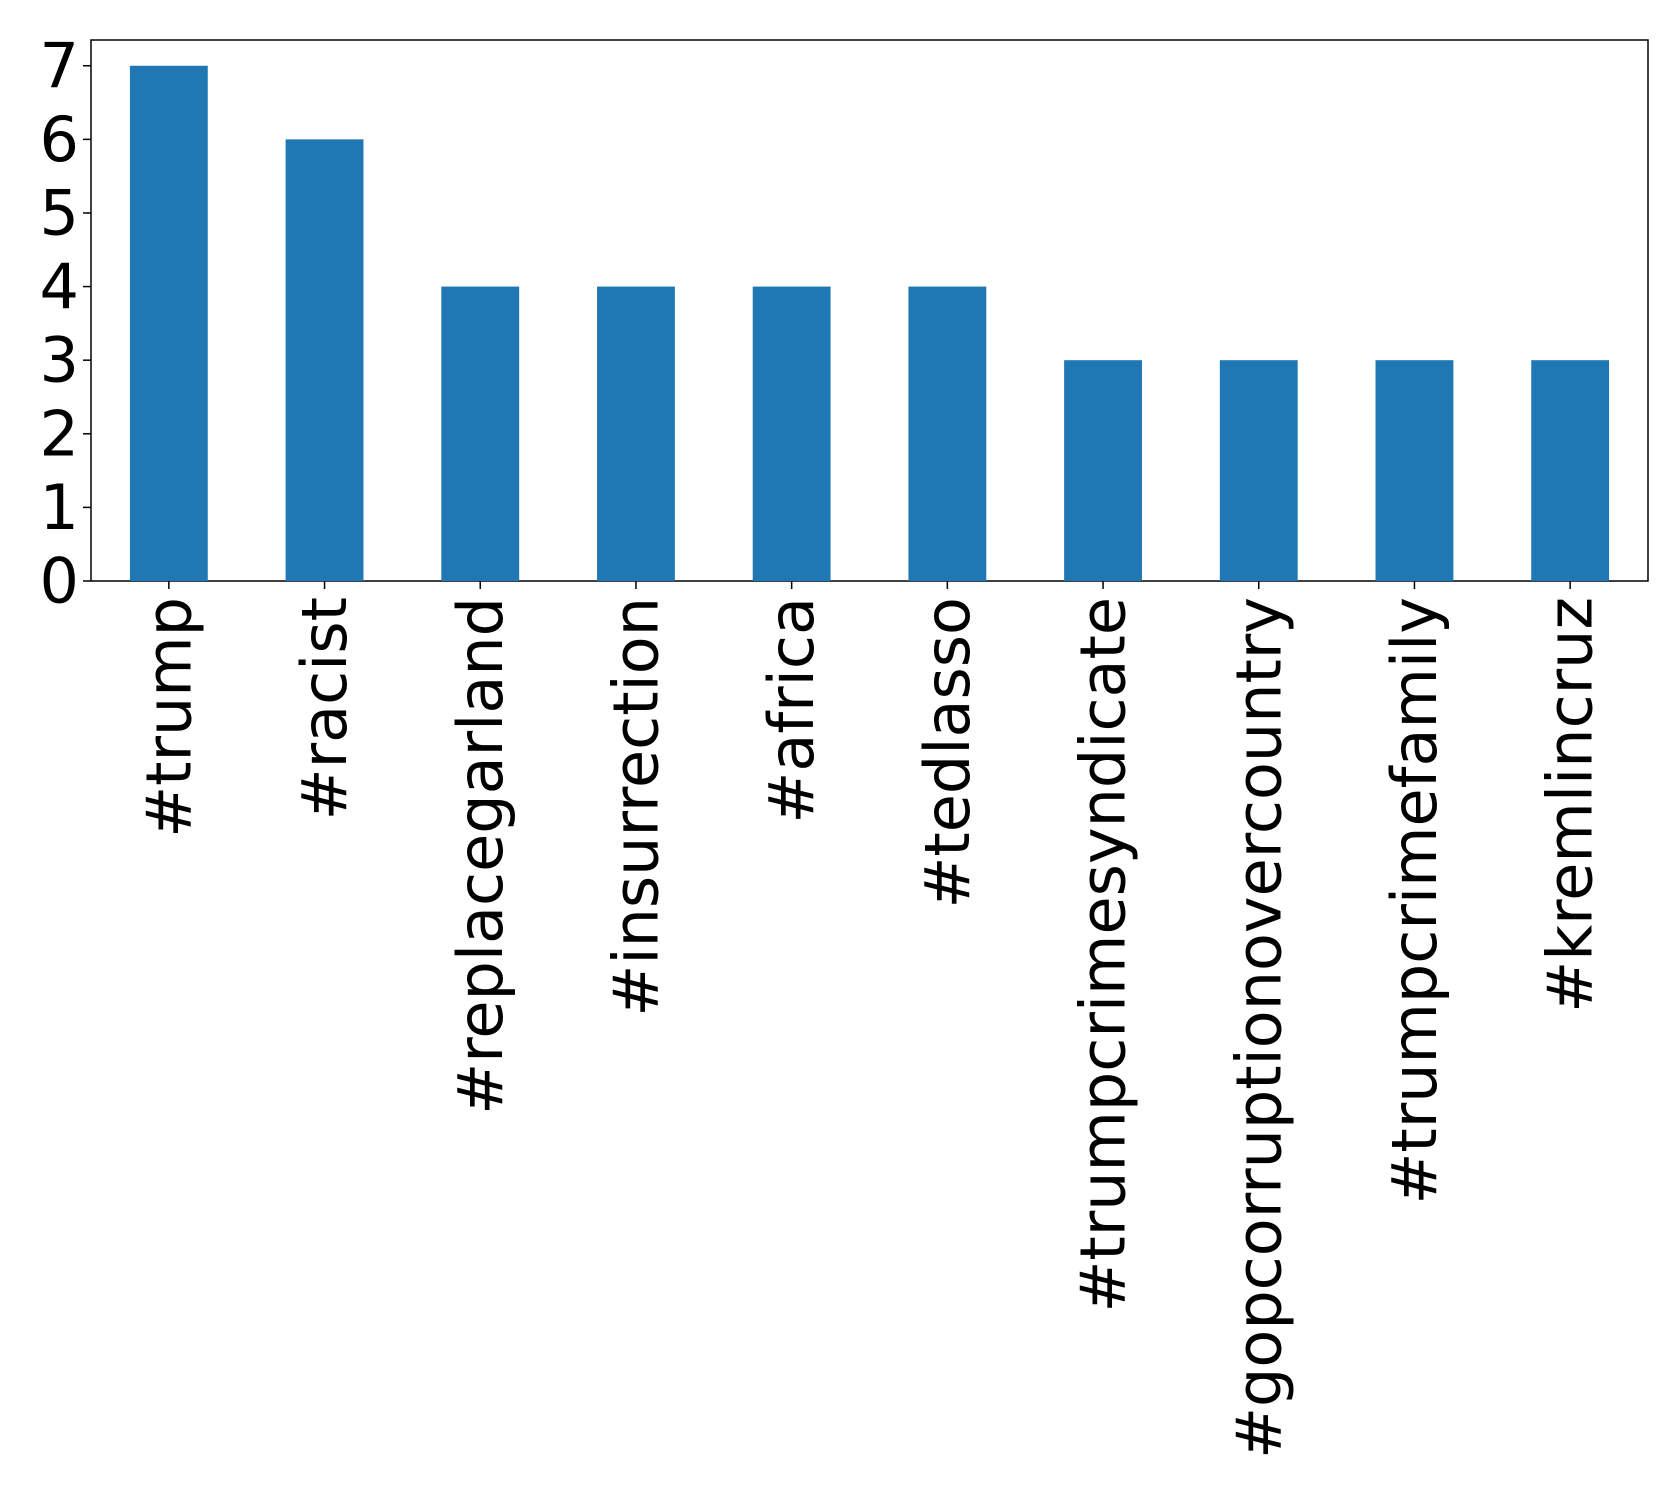  I want to click on x-tick-label: #replacegarland, so click(480, 856).